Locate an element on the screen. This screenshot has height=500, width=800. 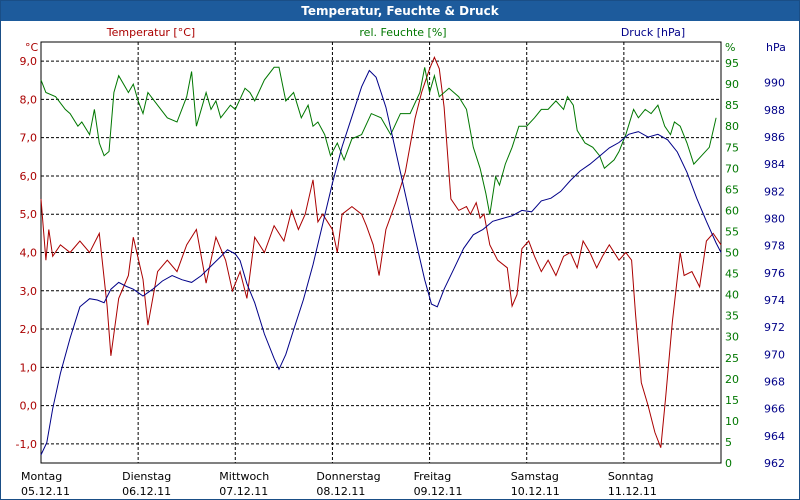
pressure-tick-label: 982 is located at coordinates (774, 191).